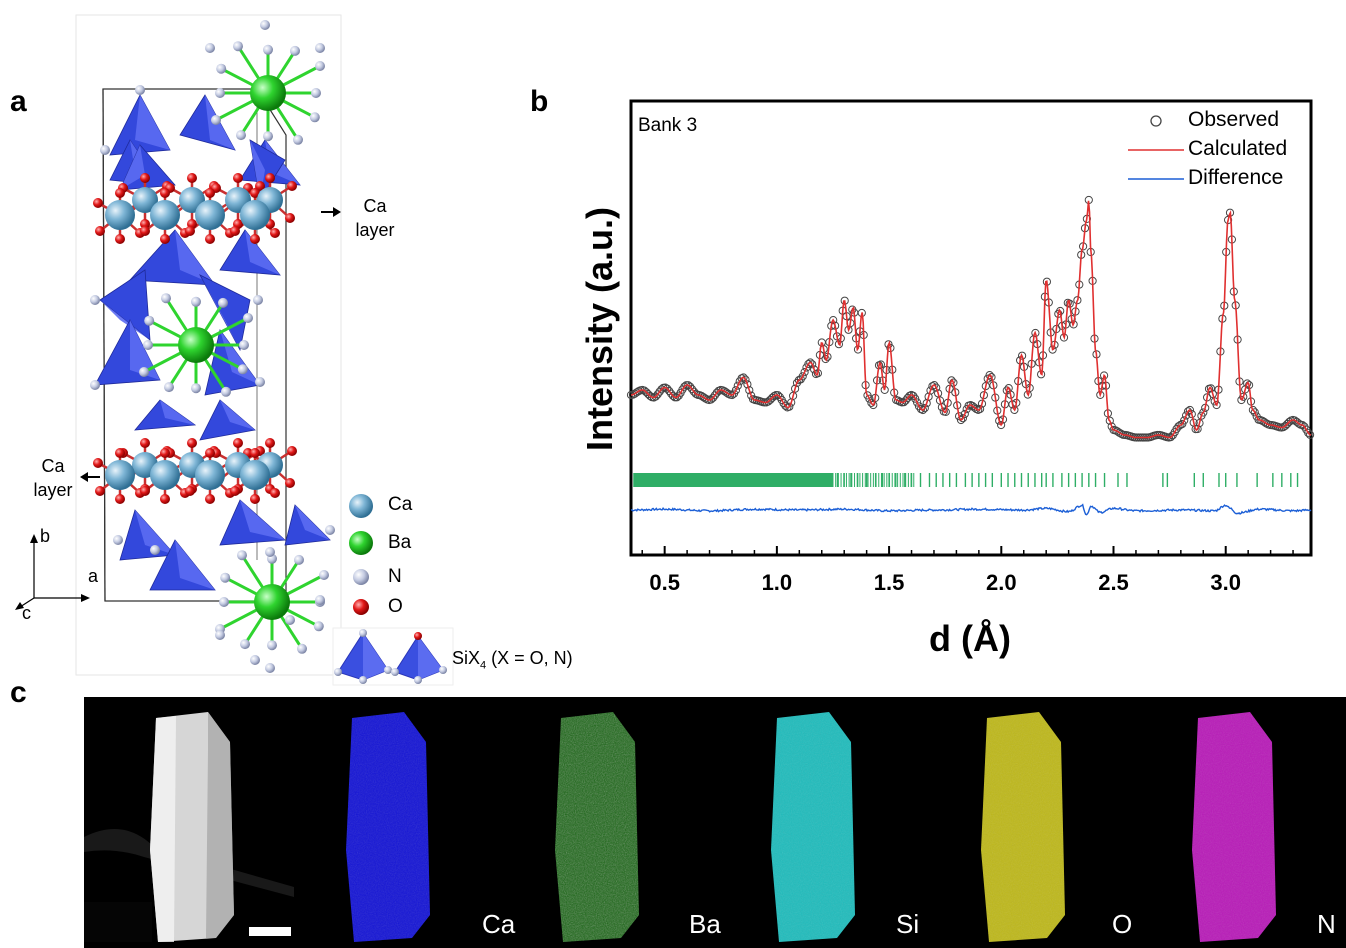  What do you see at coordinates (52, 572) in the screenshot?
I see `axis-triad` at bounding box center [52, 572].